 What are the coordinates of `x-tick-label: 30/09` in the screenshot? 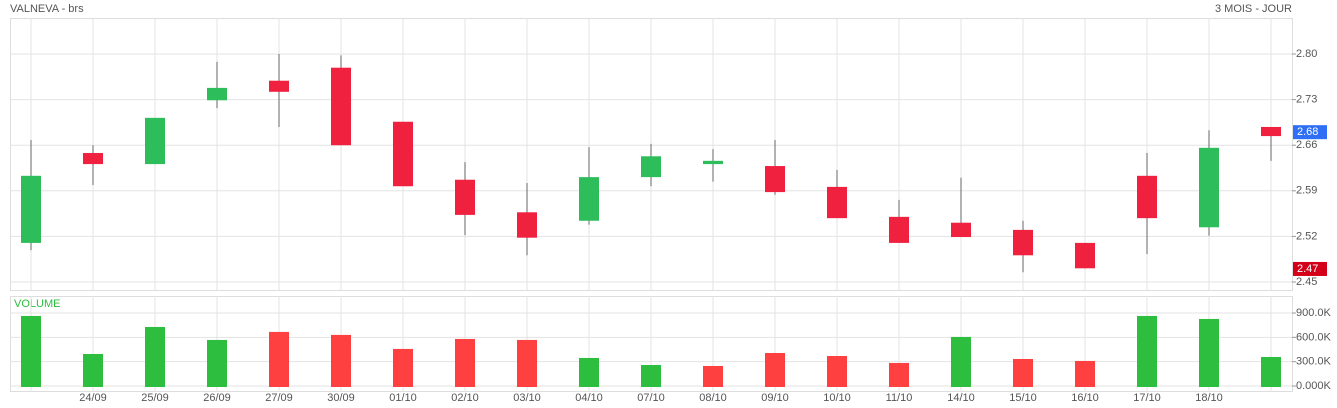 It's located at (341, 398).